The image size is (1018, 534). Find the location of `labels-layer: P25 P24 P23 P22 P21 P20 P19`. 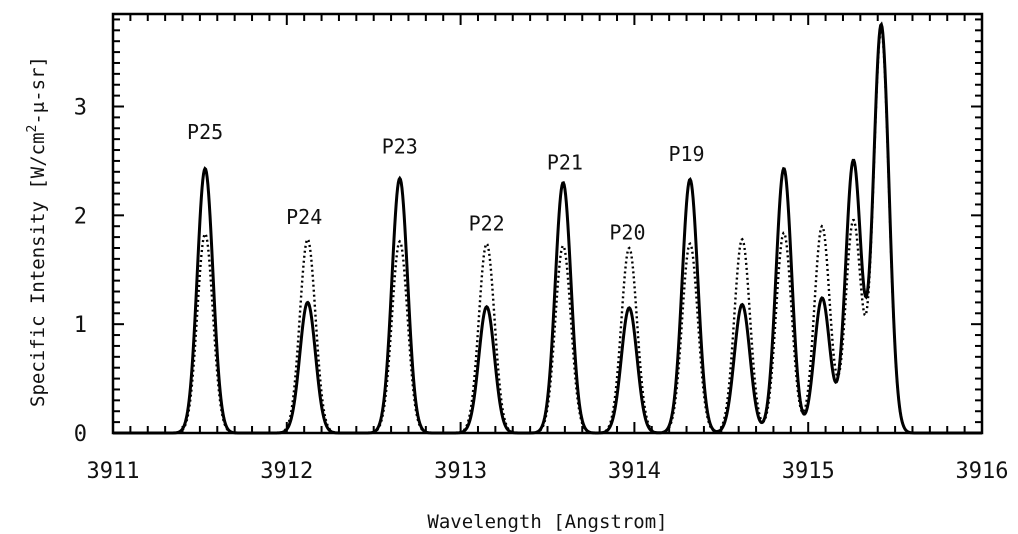

labels-layer: P25 P24 P23 P22 P21 P20 P19 is located at coordinates (446, 182).